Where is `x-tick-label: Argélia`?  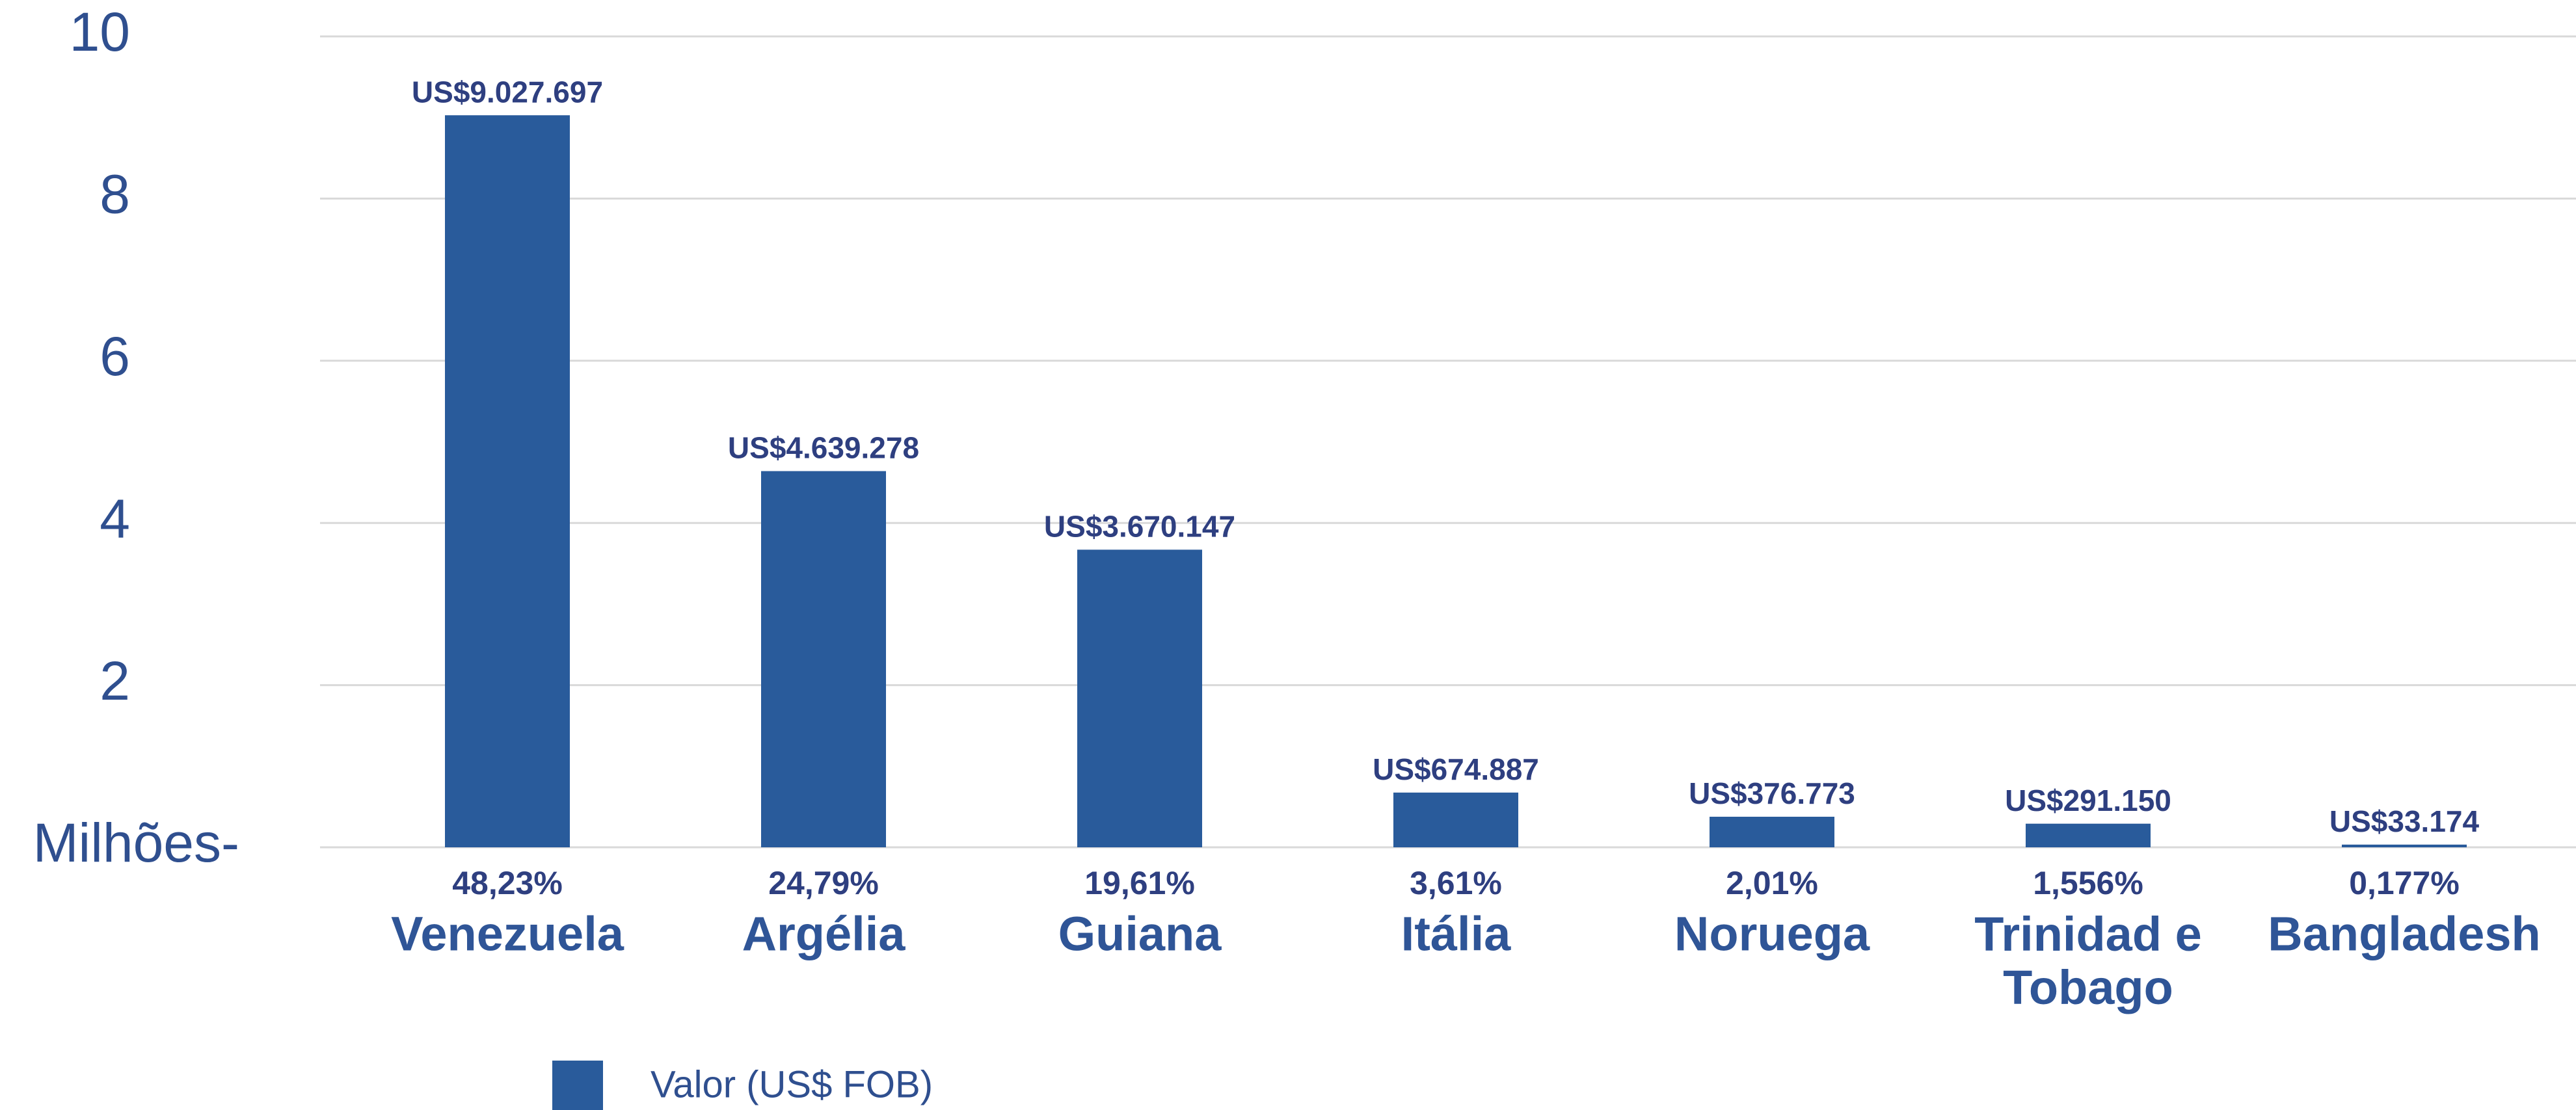
x-tick-label: Argélia is located at coordinates (824, 934).